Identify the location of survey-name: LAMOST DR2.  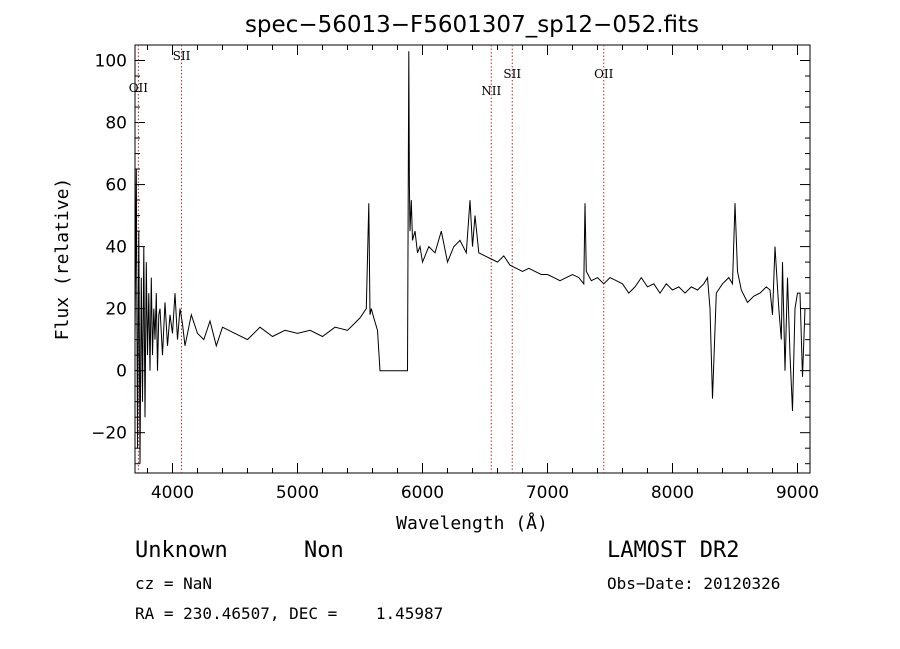
(673, 550).